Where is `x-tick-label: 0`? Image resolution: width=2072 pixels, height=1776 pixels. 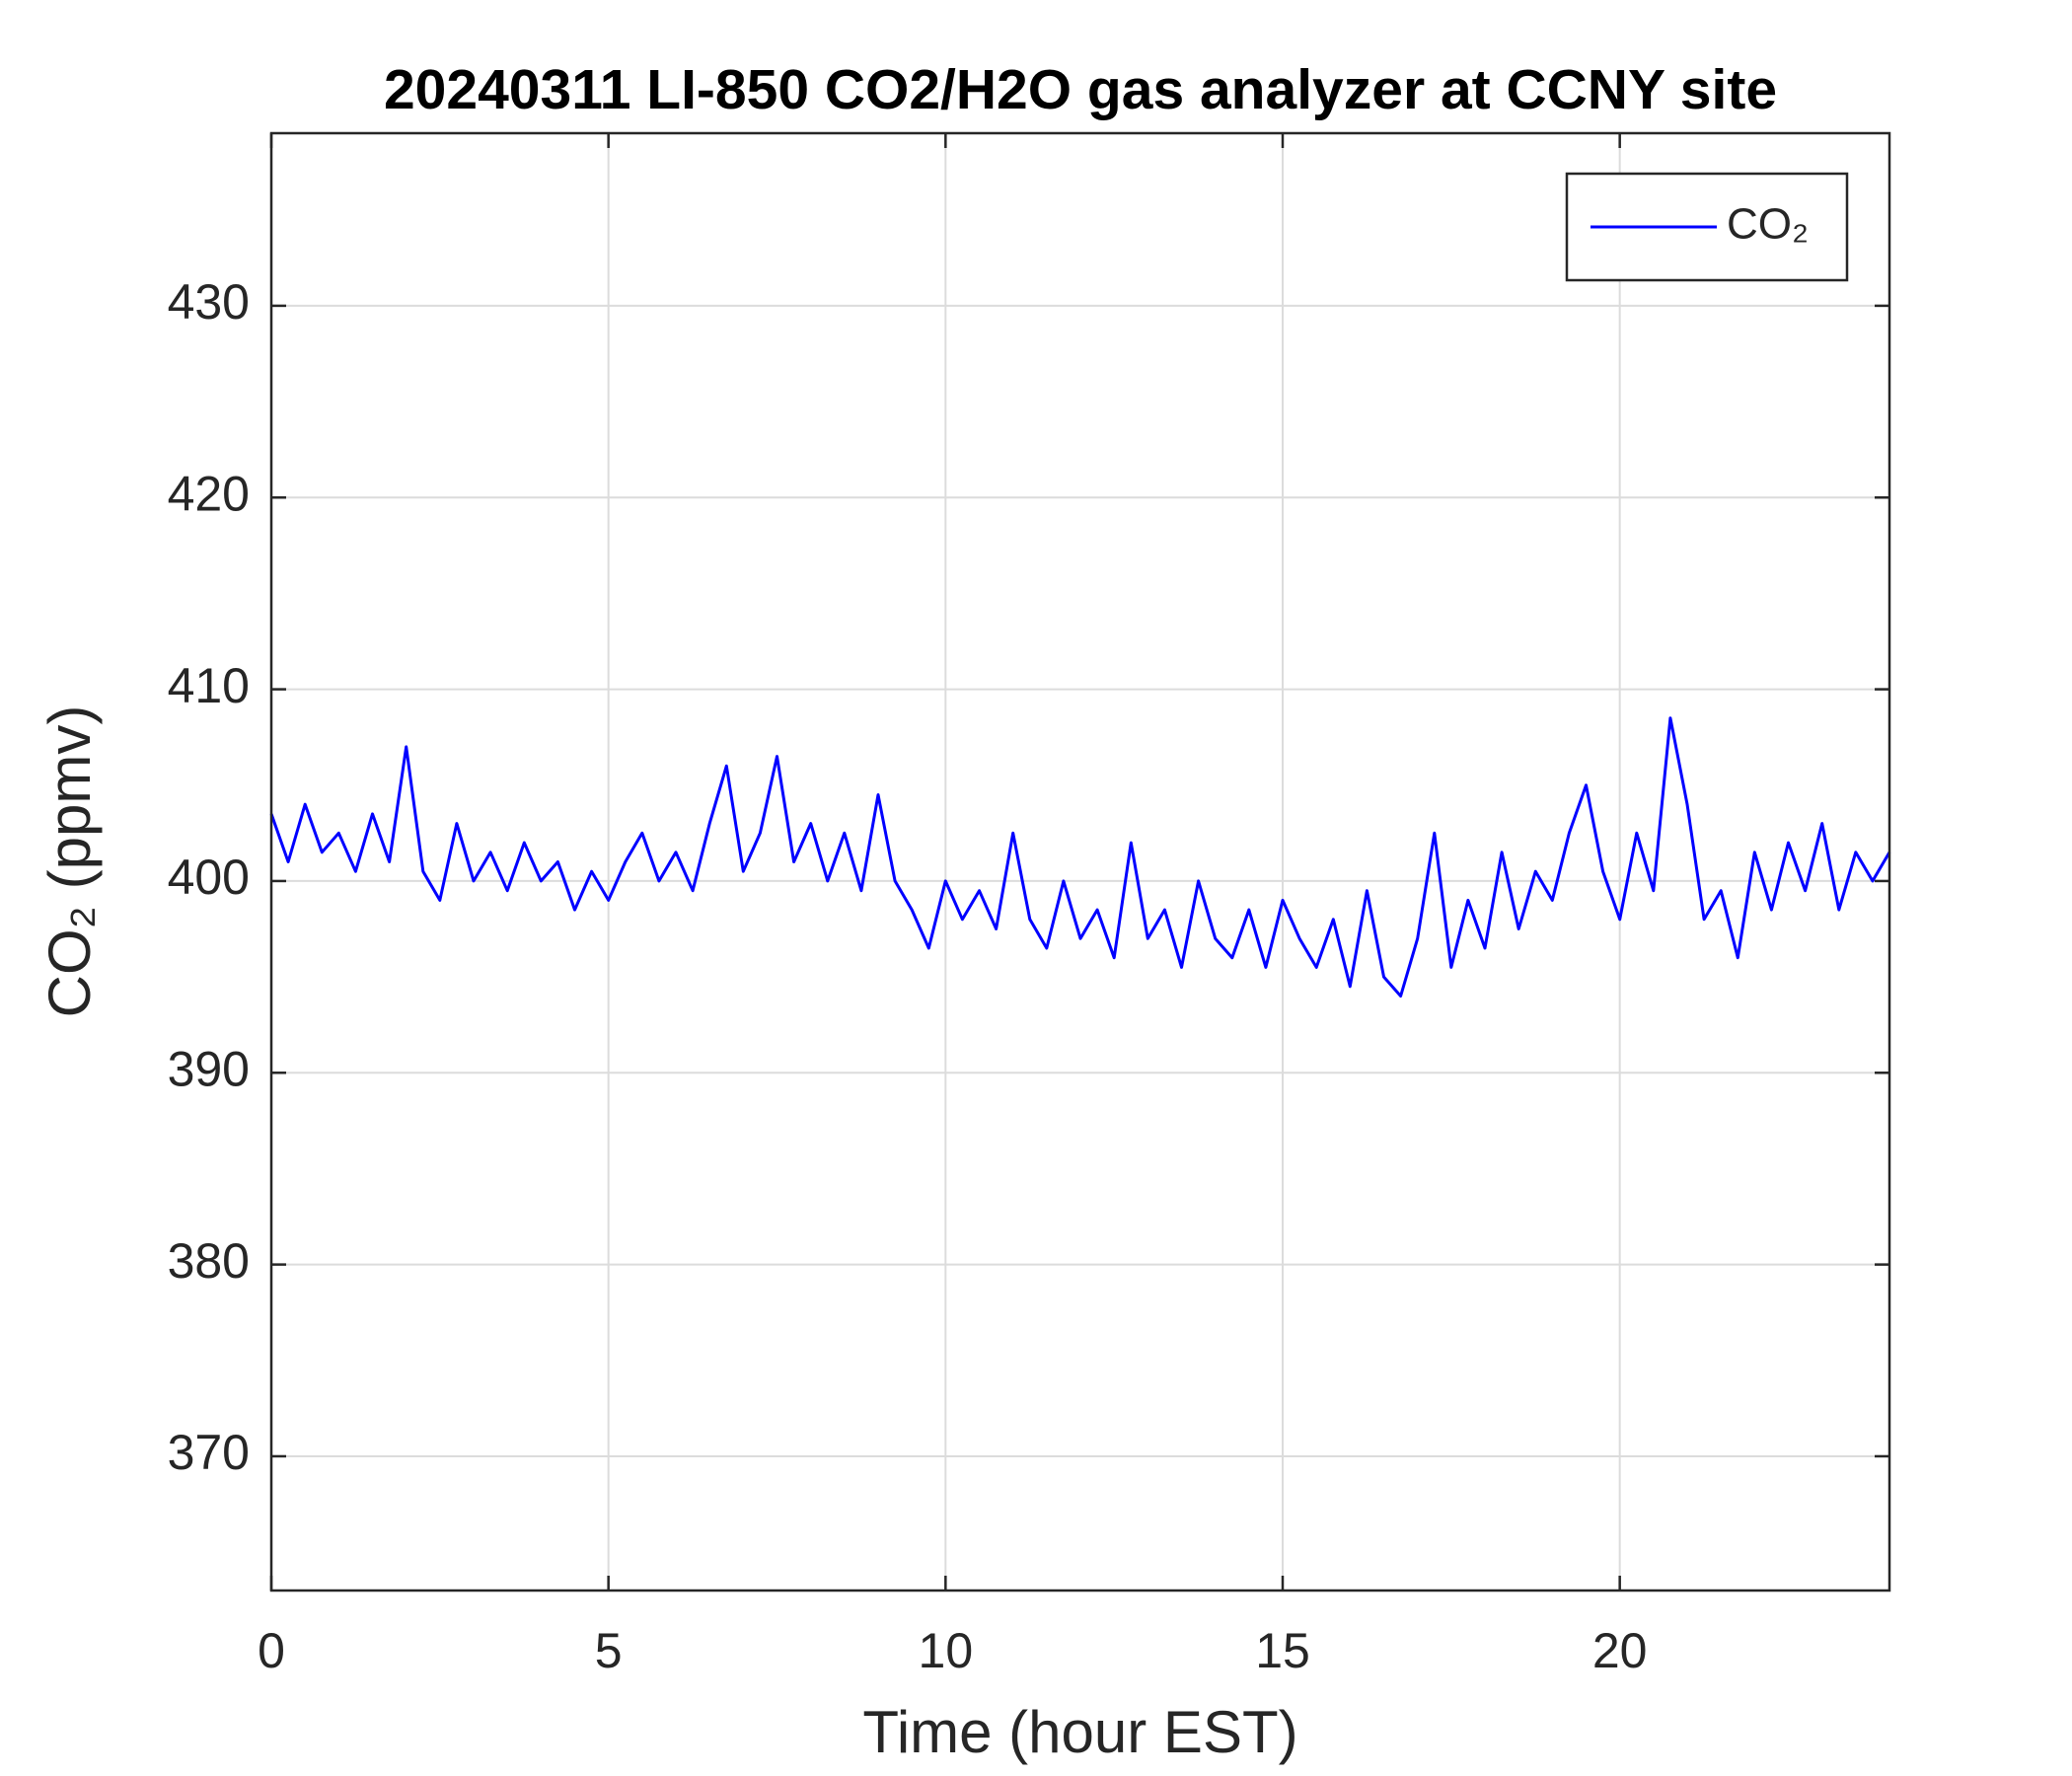 x-tick-label: 0 is located at coordinates (272, 1651).